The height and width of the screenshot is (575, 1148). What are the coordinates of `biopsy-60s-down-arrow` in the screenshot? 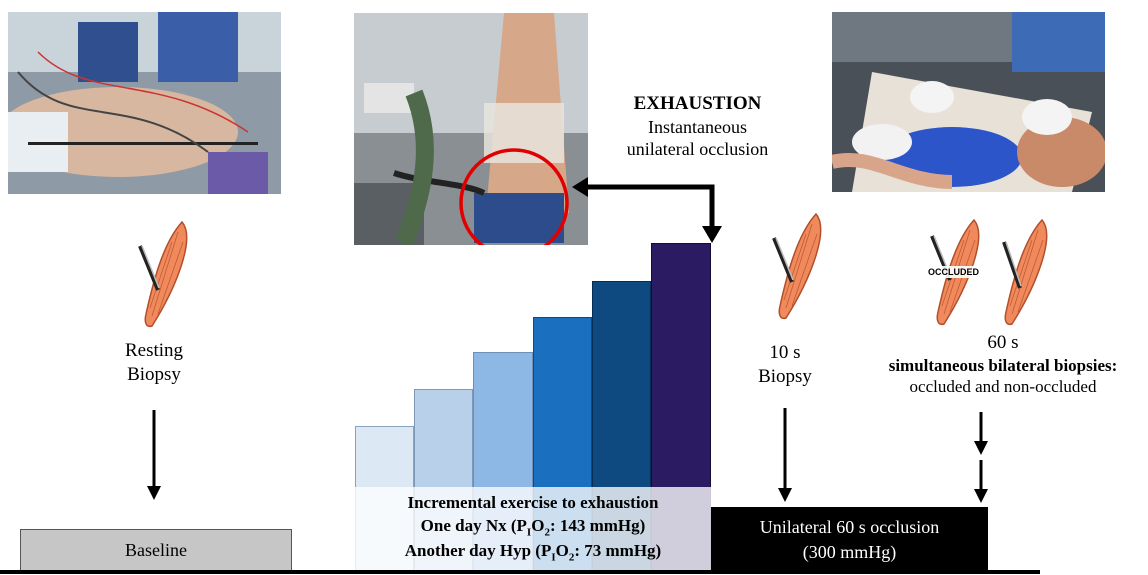 It's located at (981, 457).